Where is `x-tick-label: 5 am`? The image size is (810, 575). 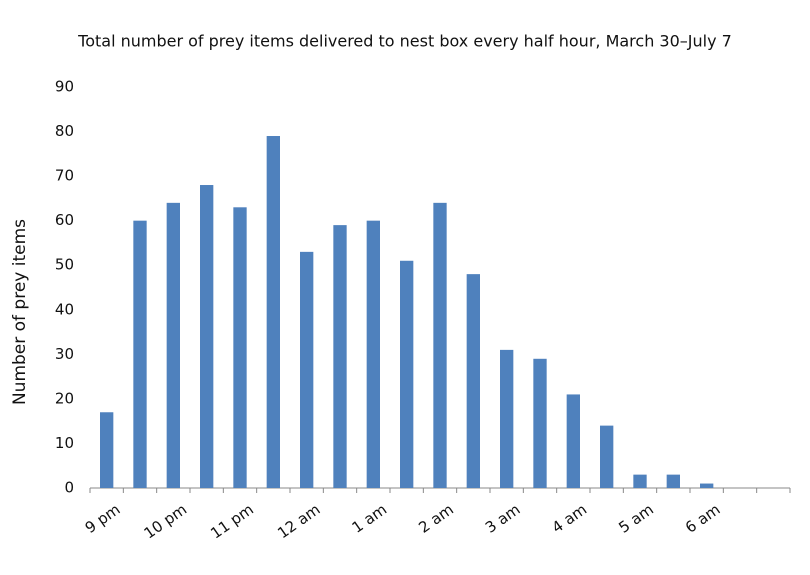
x-tick-label: 5 am is located at coordinates (636, 518).